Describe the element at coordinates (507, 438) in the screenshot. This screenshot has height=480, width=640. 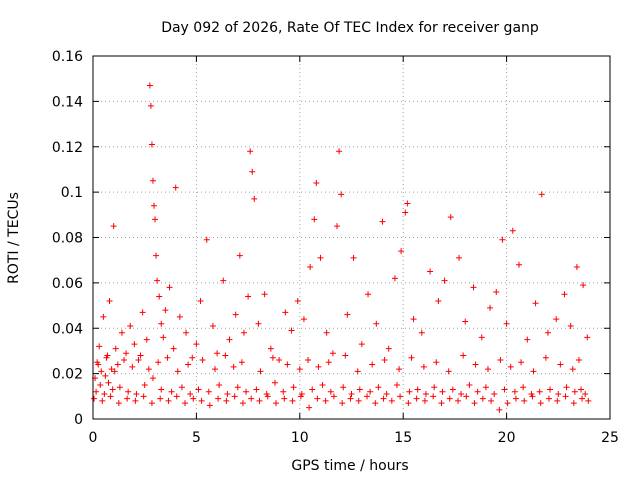
I see `x-tick-label: 20` at that location.